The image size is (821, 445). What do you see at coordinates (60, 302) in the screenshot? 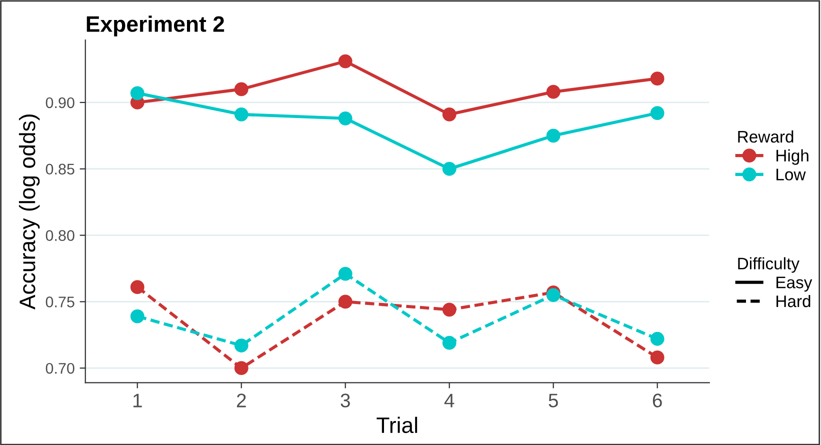
I see `y-tick-label: 0.75` at bounding box center [60, 302].